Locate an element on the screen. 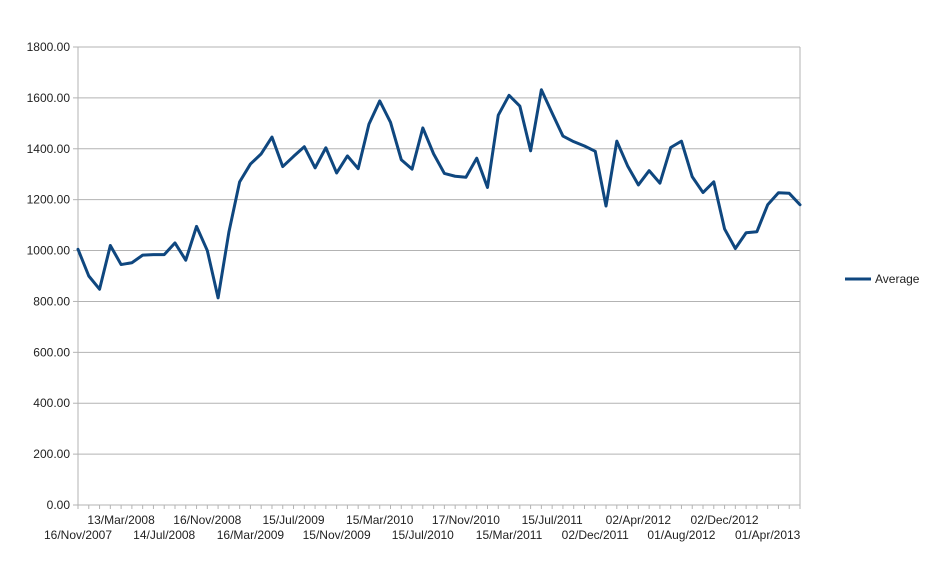  y-tick-label: 1800.00 is located at coordinates (49, 47).